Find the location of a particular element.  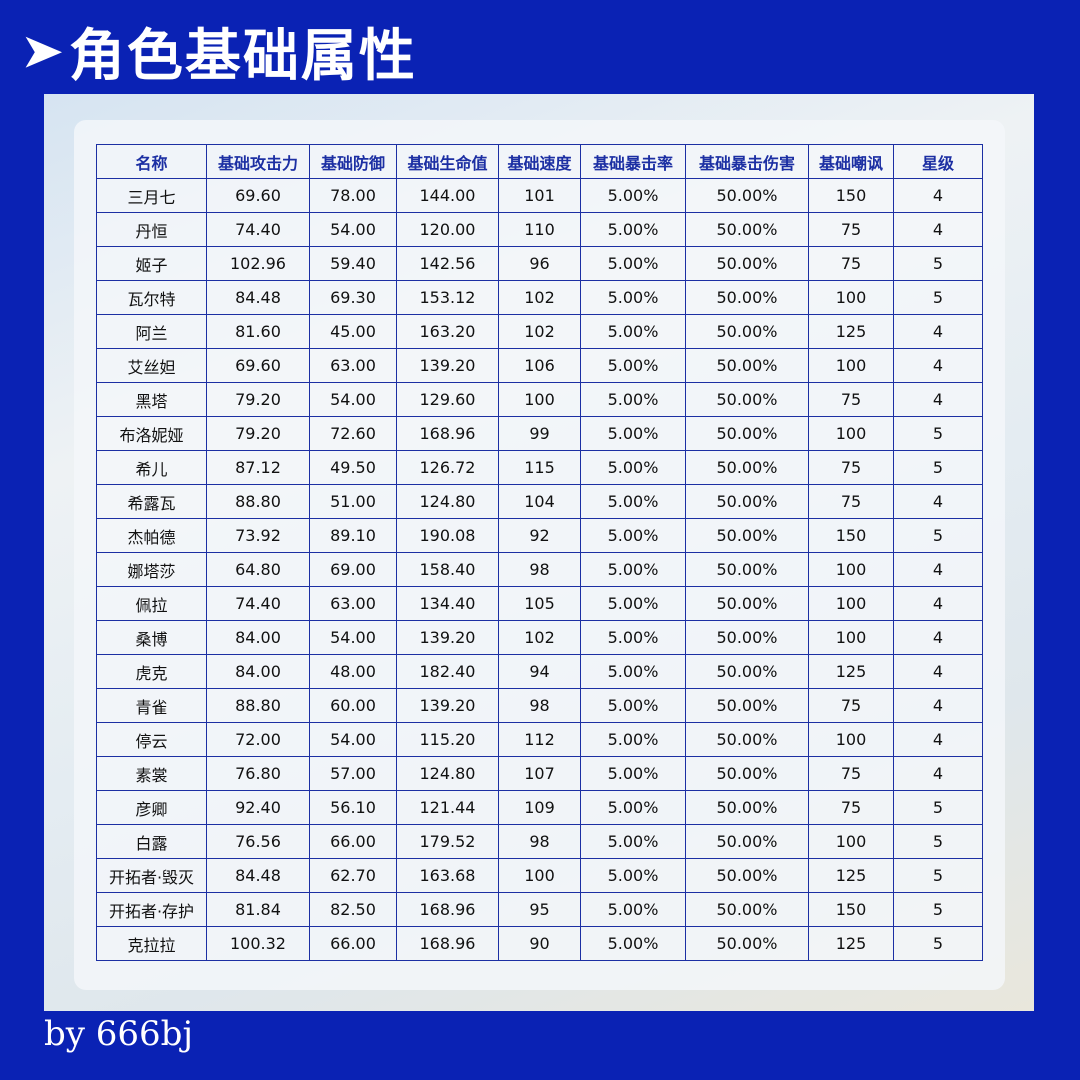

table-row: 白露 76.56 66.00 179.52 98 5.00% 50.00% 100 5 is located at coordinates (539, 841).